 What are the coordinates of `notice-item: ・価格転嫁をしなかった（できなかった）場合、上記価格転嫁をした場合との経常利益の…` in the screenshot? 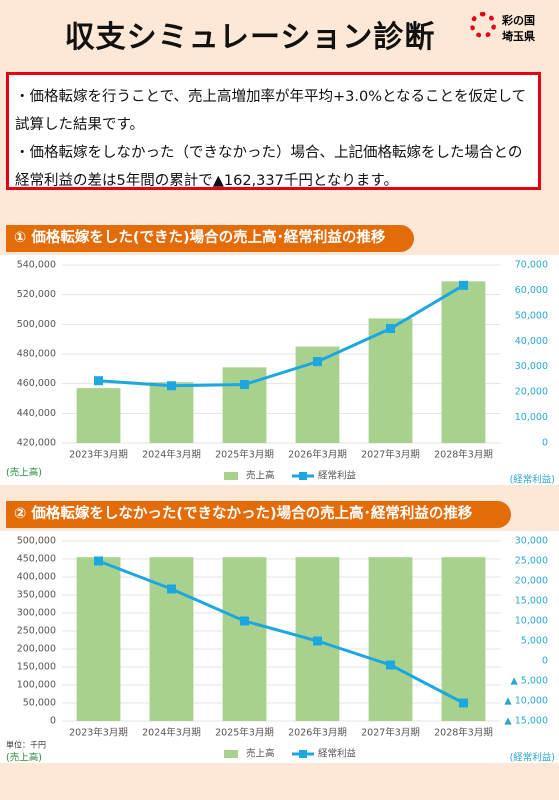 It's located at (269, 167).